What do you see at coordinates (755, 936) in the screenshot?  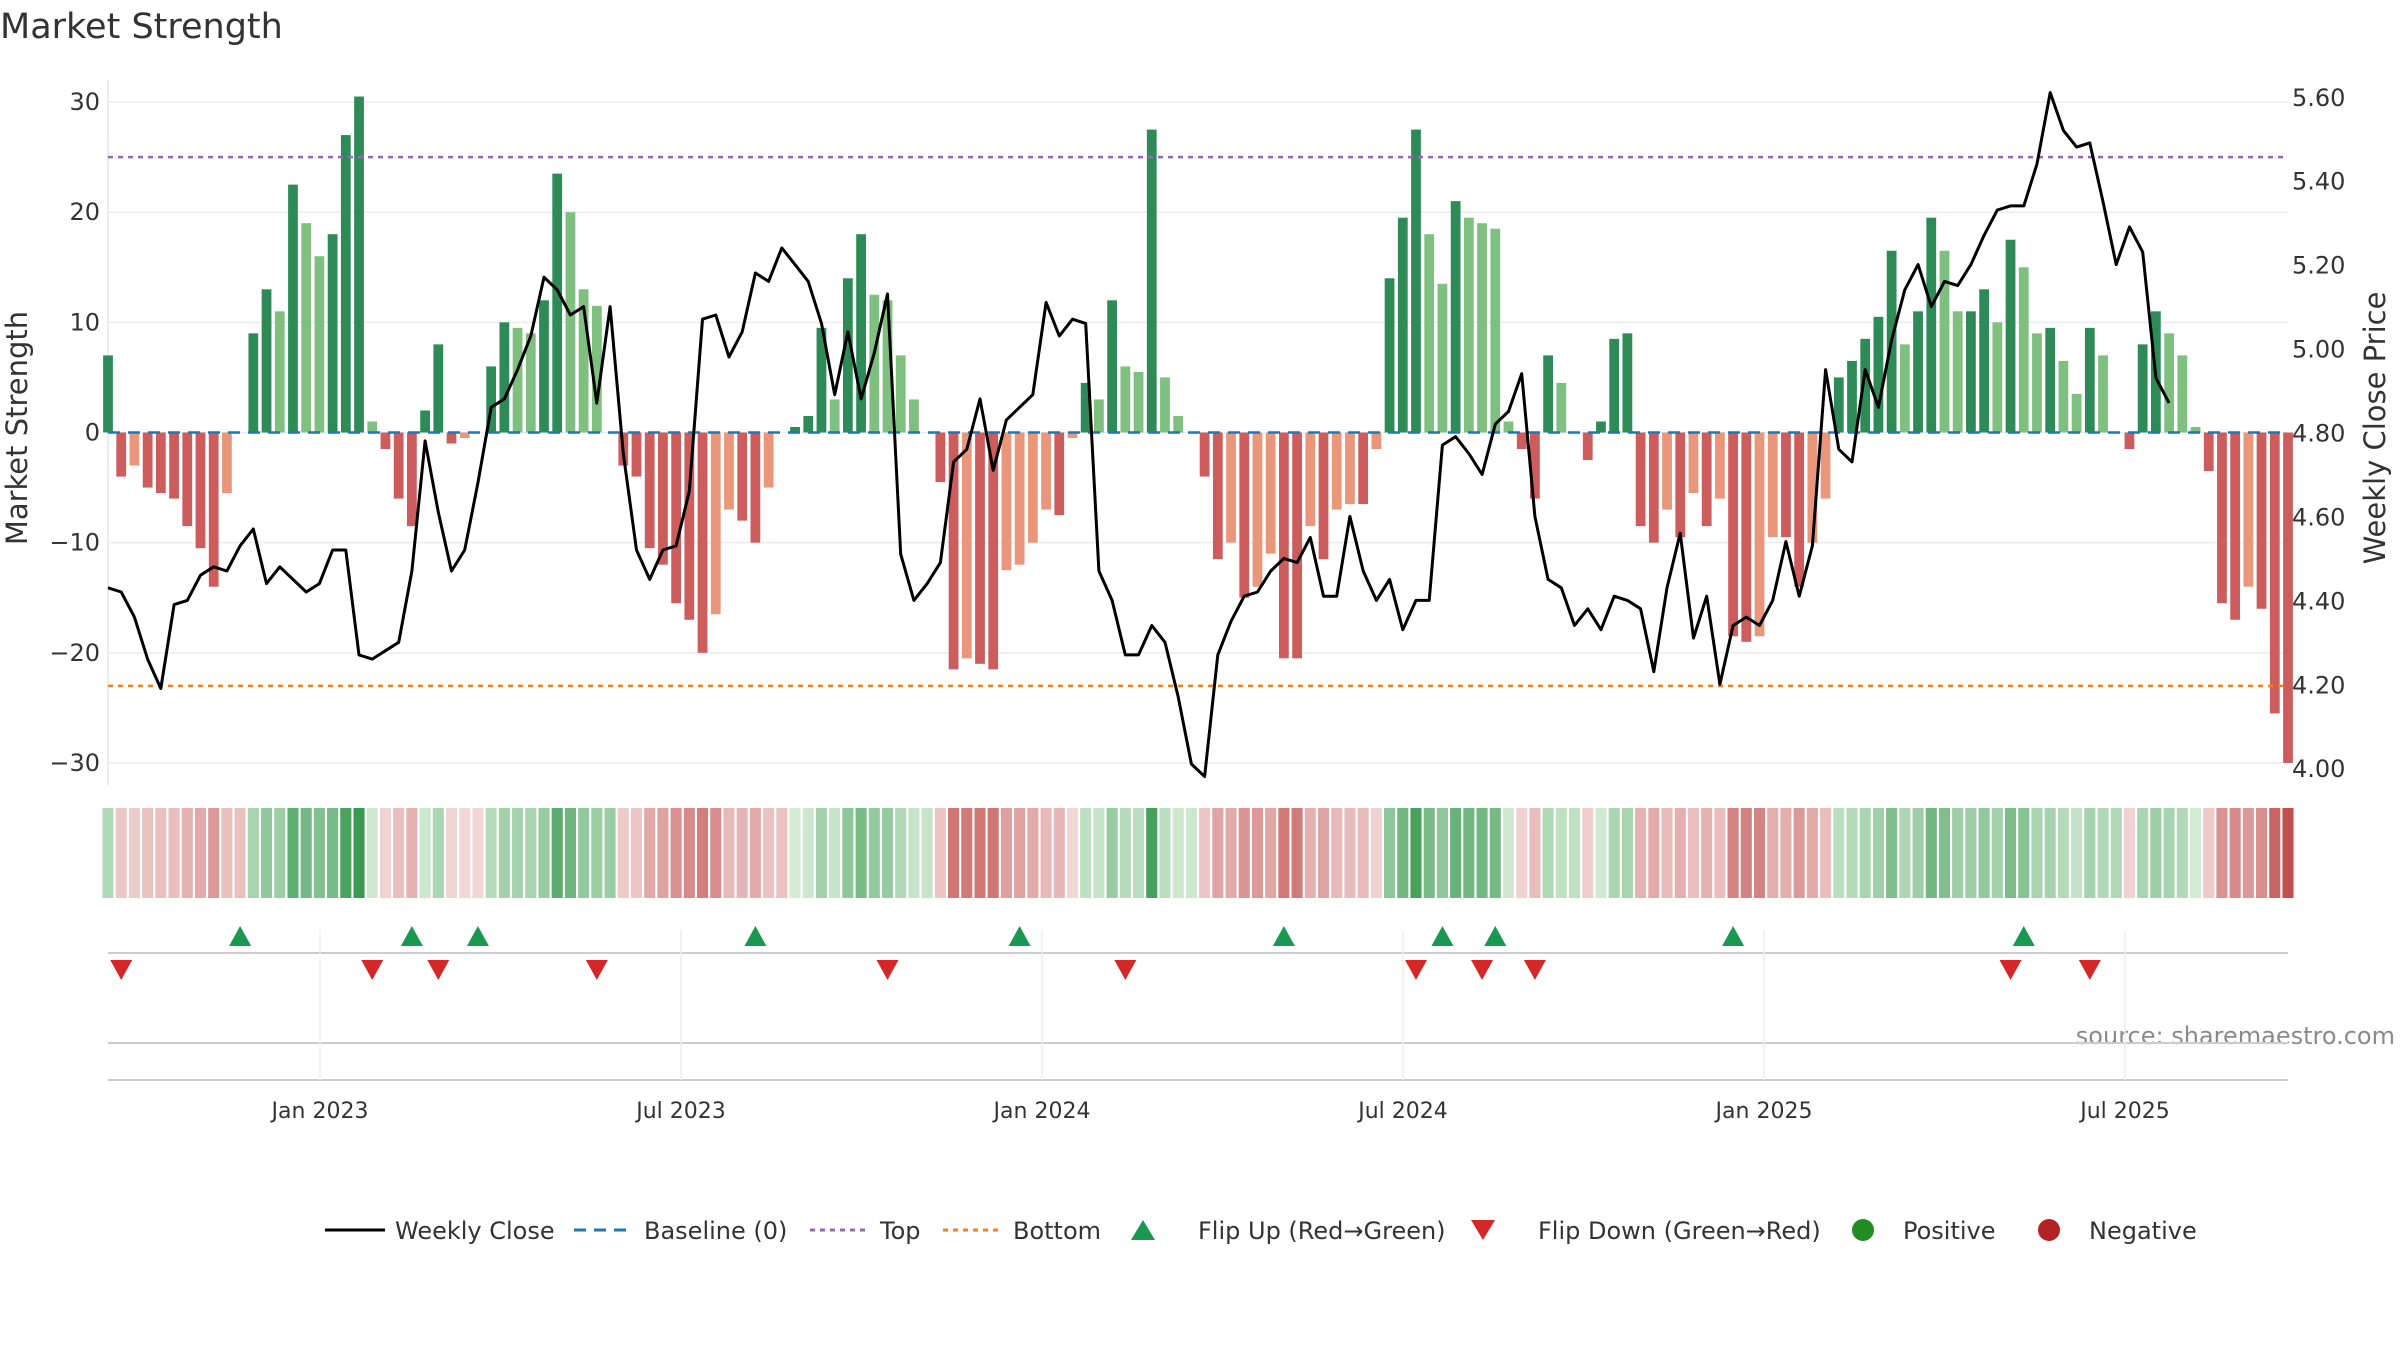 I see `flip-up-marker` at bounding box center [755, 936].